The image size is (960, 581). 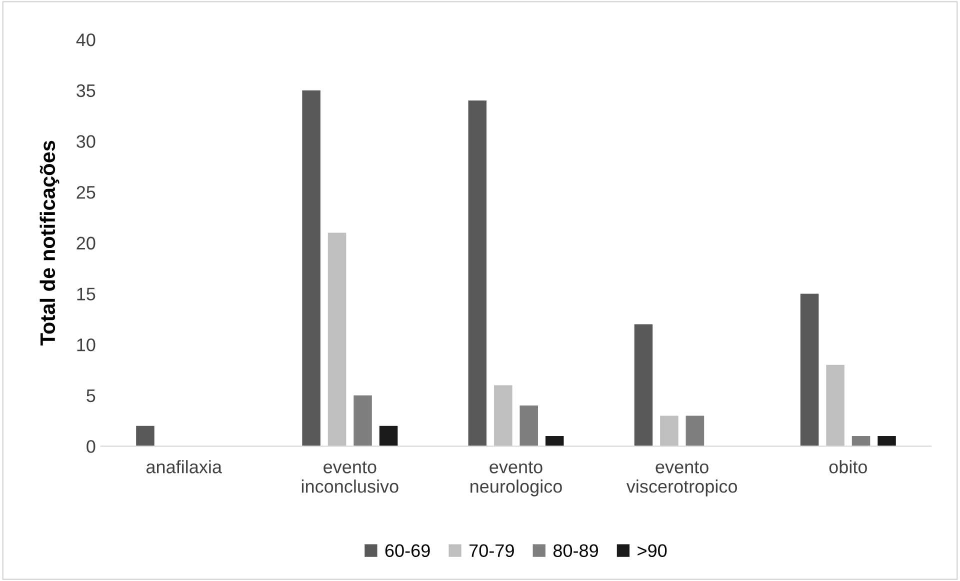 What do you see at coordinates (86, 91) in the screenshot?
I see `y-tick-label: 35` at bounding box center [86, 91].